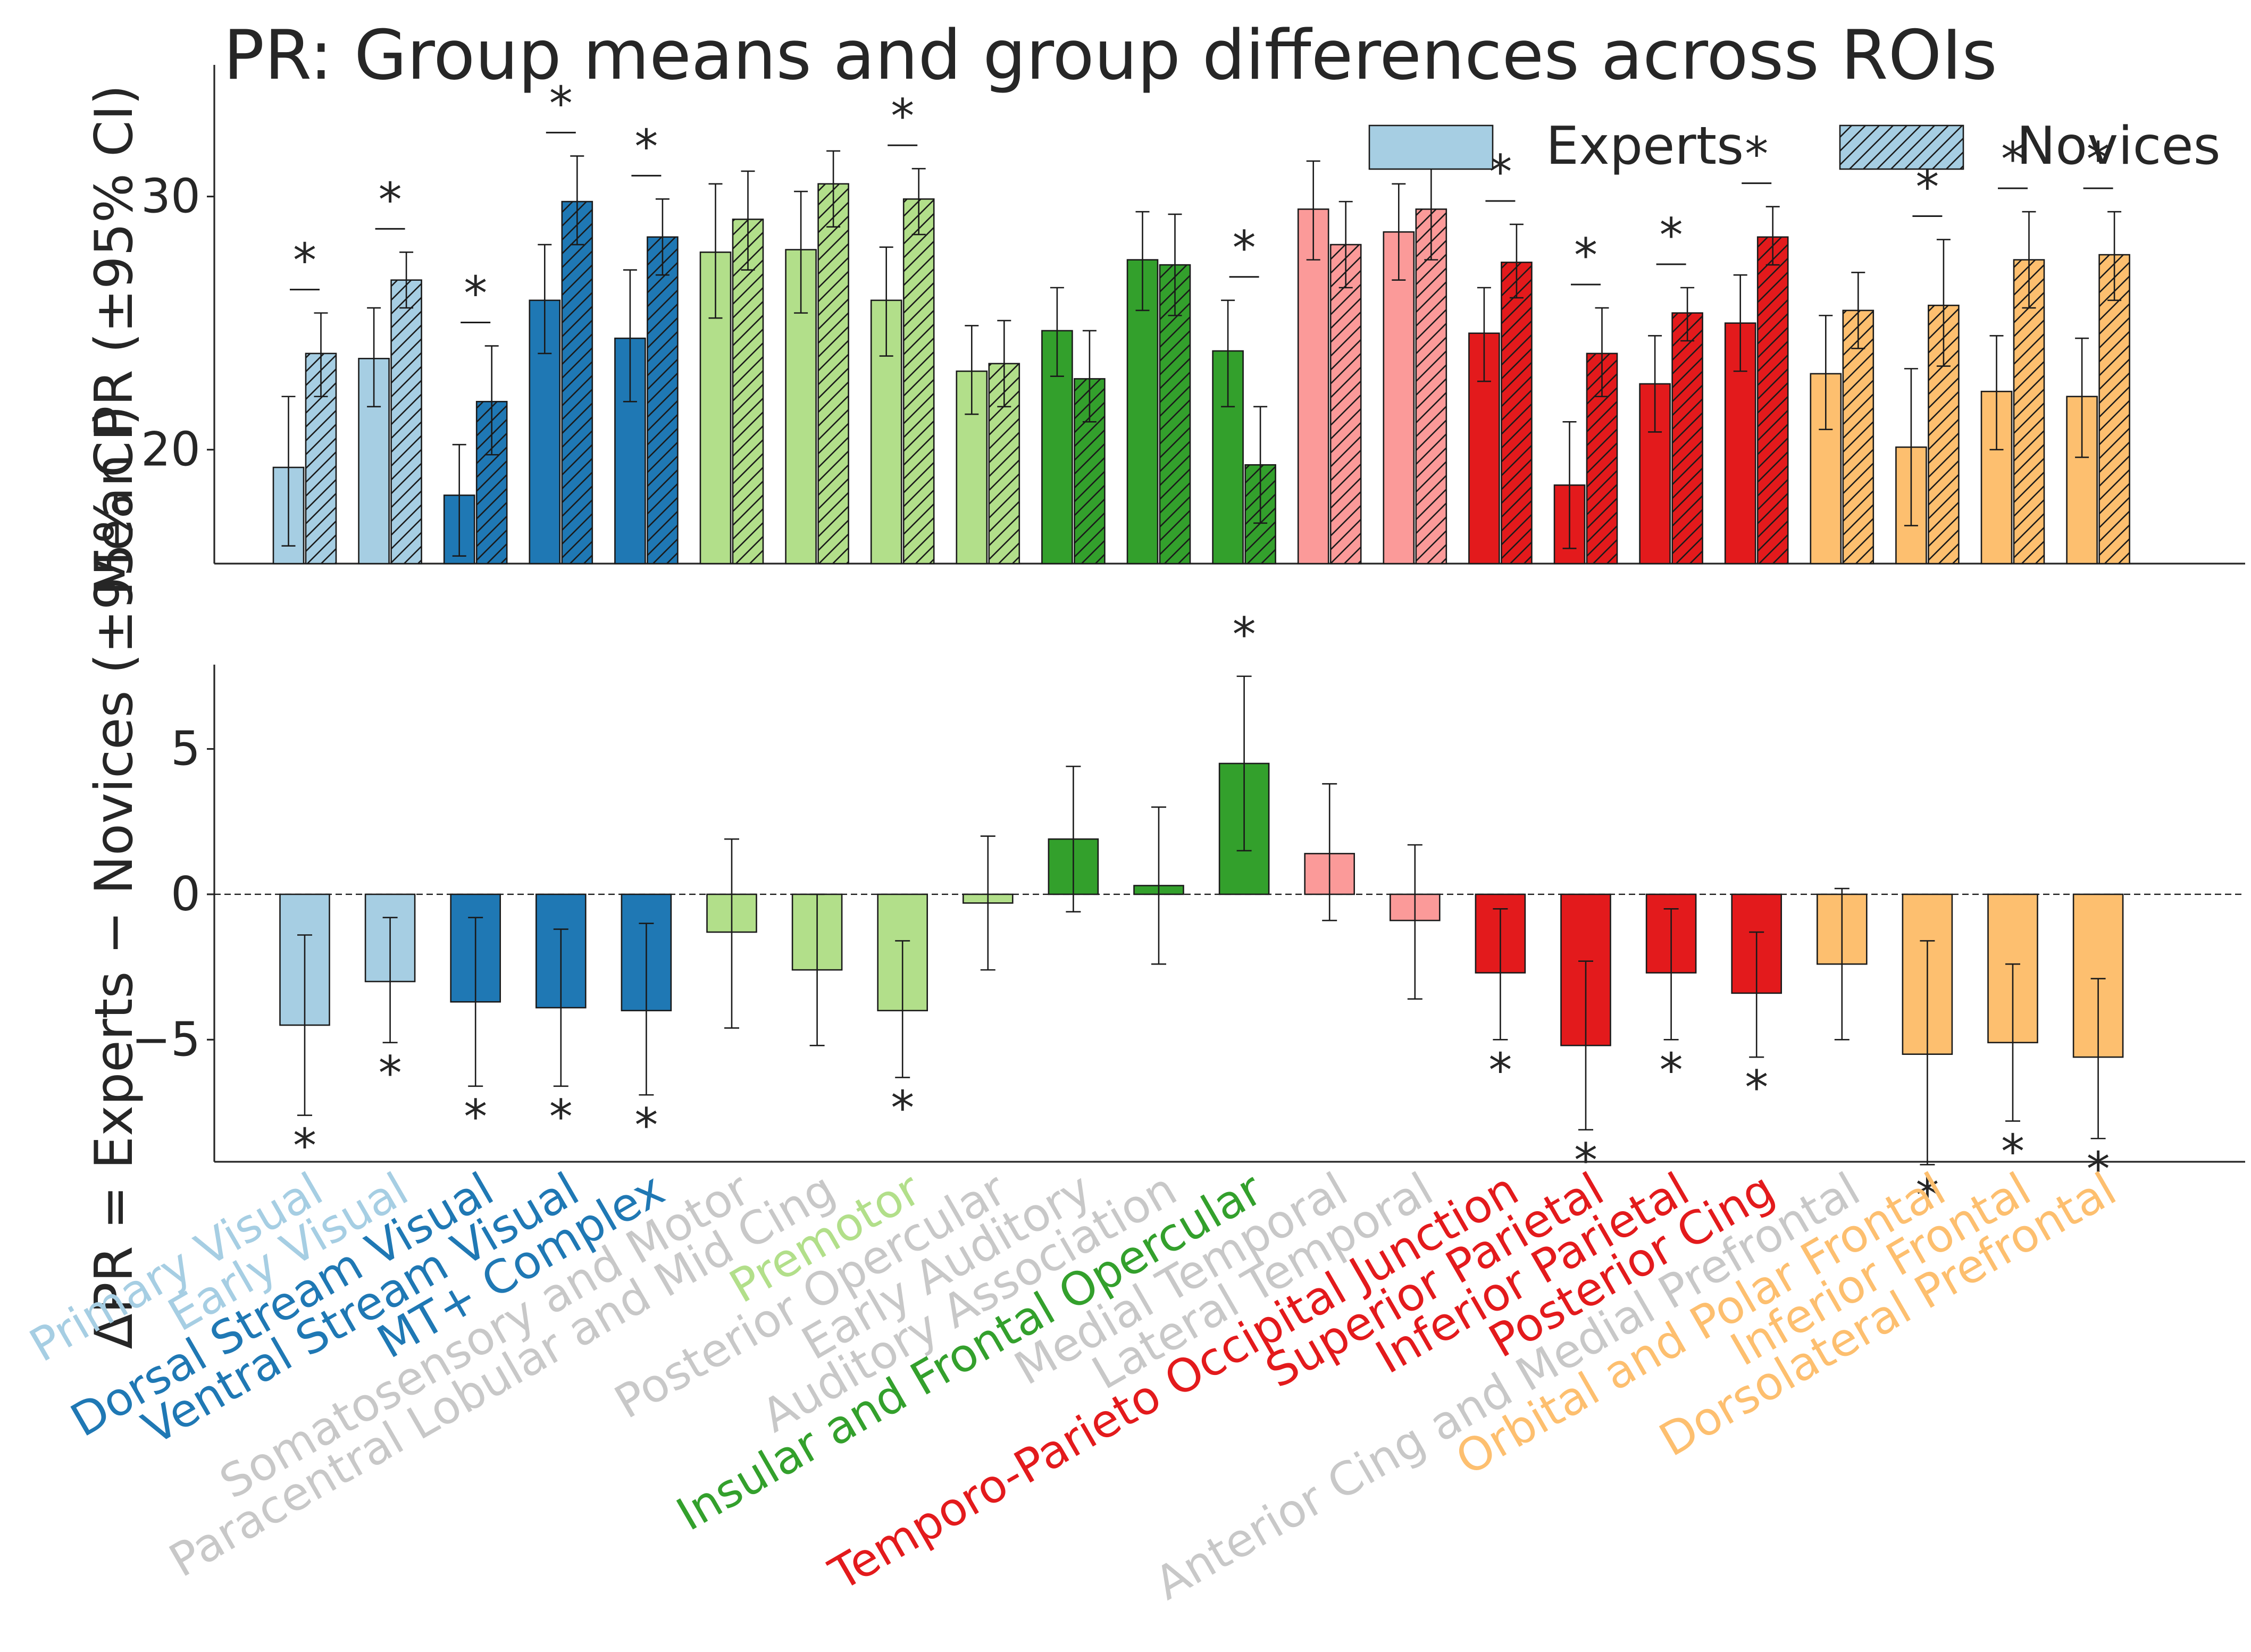  What do you see at coordinates (166, 1039) in the screenshot?
I see `bottom-y-tick-label: −5` at bounding box center [166, 1039].